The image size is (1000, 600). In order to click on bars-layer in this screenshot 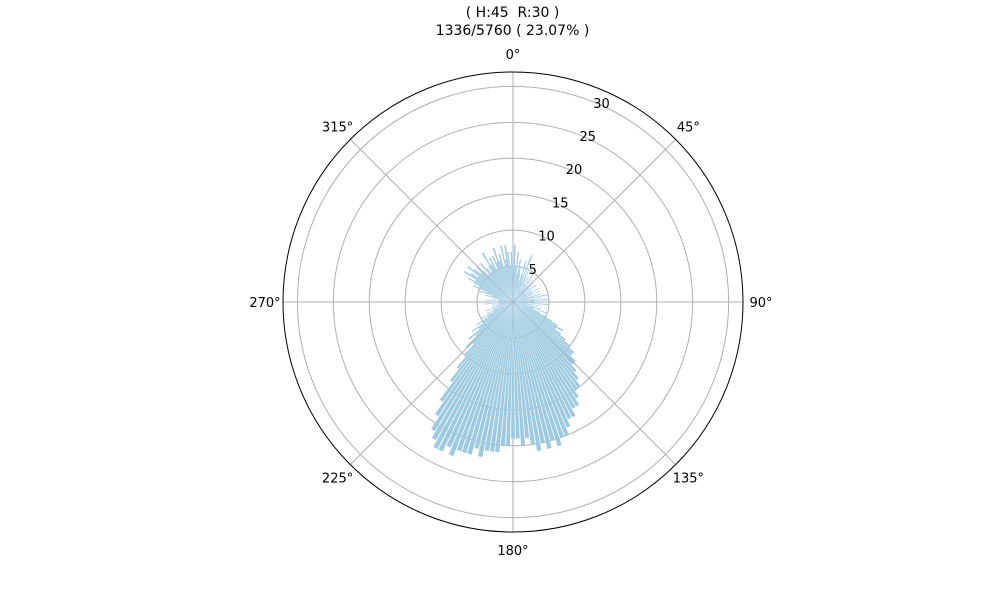, I will do `click(506, 351)`.